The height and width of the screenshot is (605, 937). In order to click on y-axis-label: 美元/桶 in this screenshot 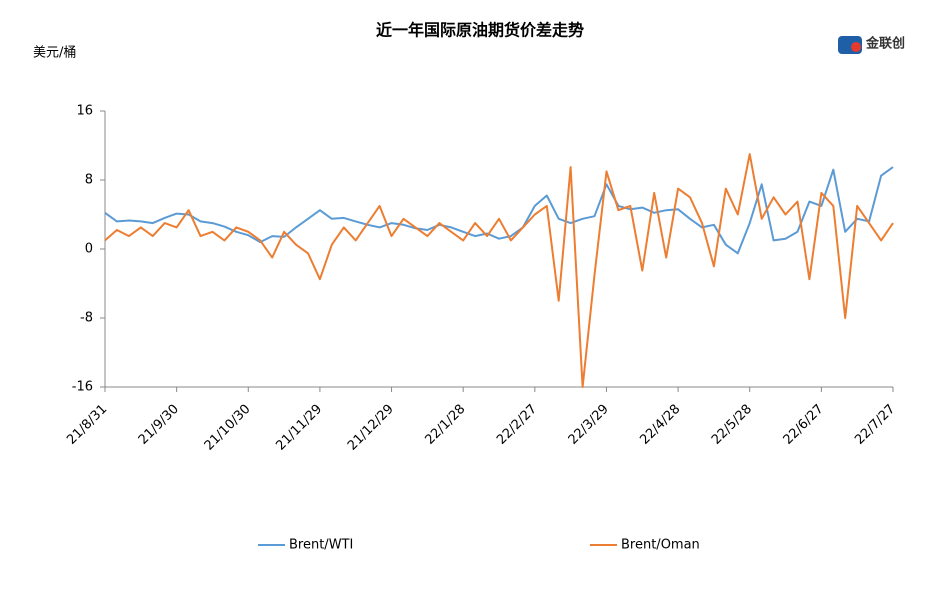, I will do `click(54, 53)`.